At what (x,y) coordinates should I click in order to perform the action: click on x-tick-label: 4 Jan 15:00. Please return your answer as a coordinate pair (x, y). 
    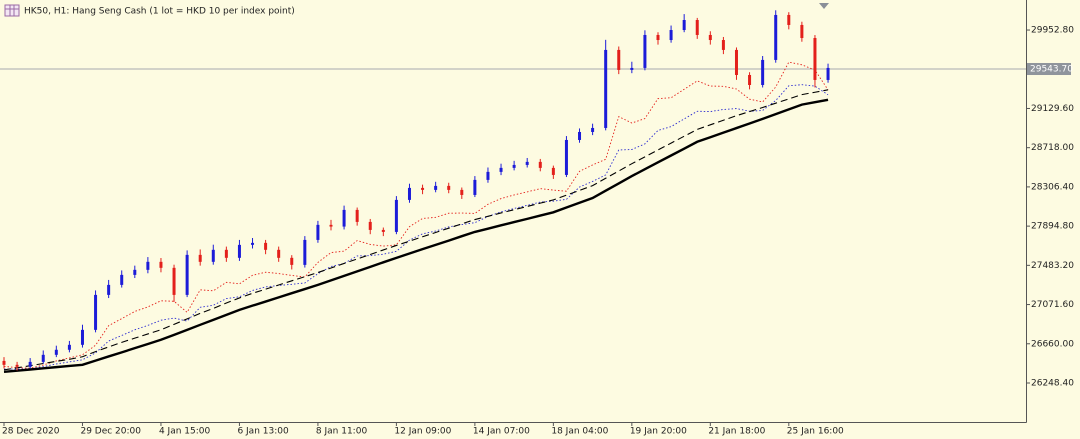
    Looking at the image, I should click on (185, 432).